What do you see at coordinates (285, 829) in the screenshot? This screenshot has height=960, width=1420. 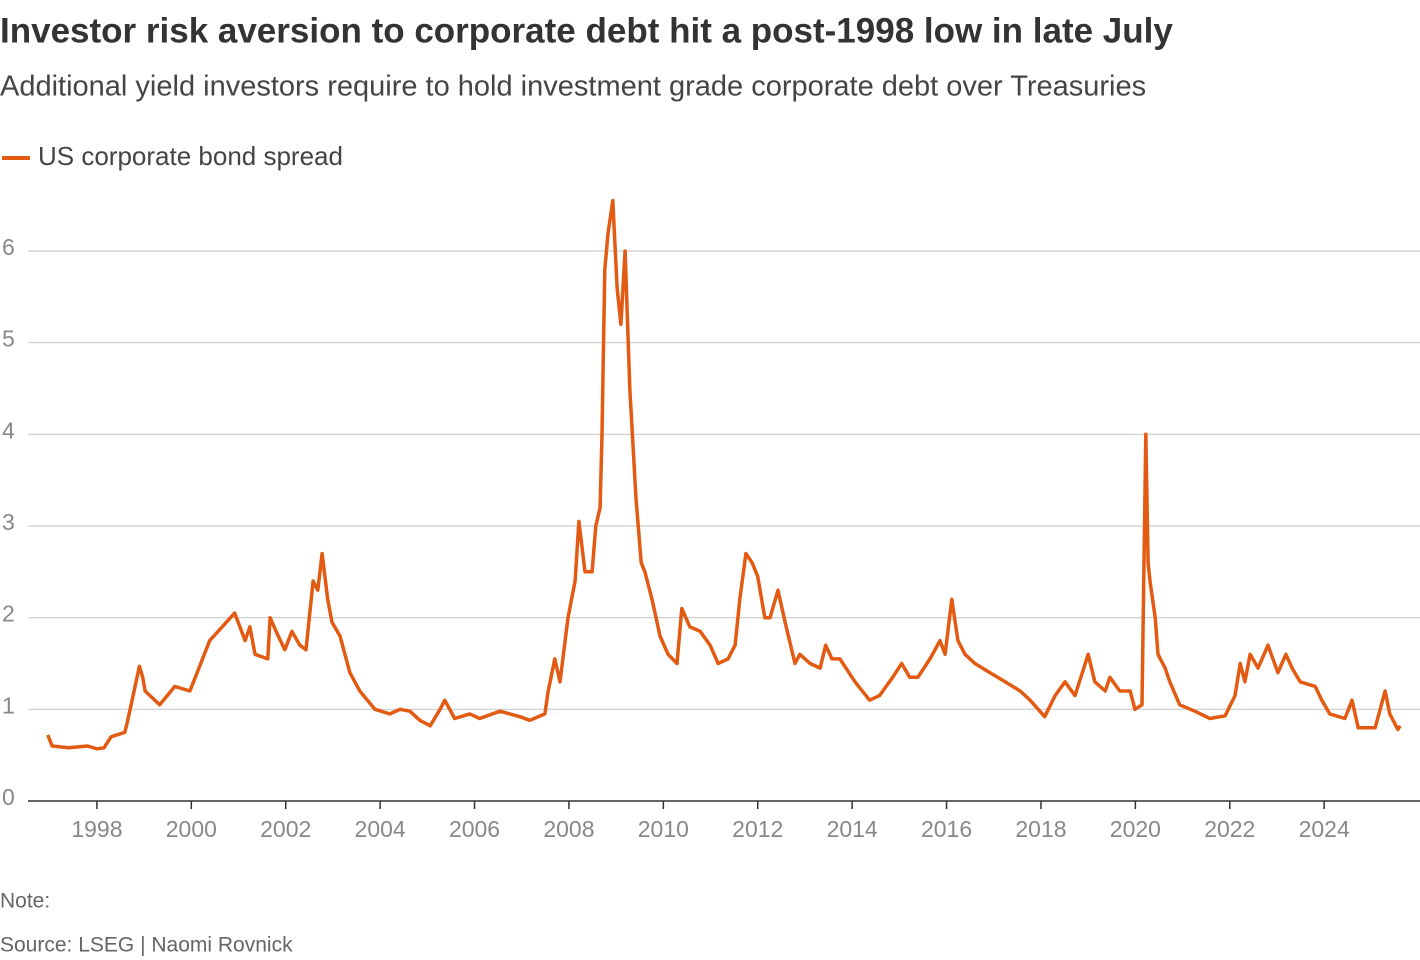 I see `x-tick-label: 2002` at bounding box center [285, 829].